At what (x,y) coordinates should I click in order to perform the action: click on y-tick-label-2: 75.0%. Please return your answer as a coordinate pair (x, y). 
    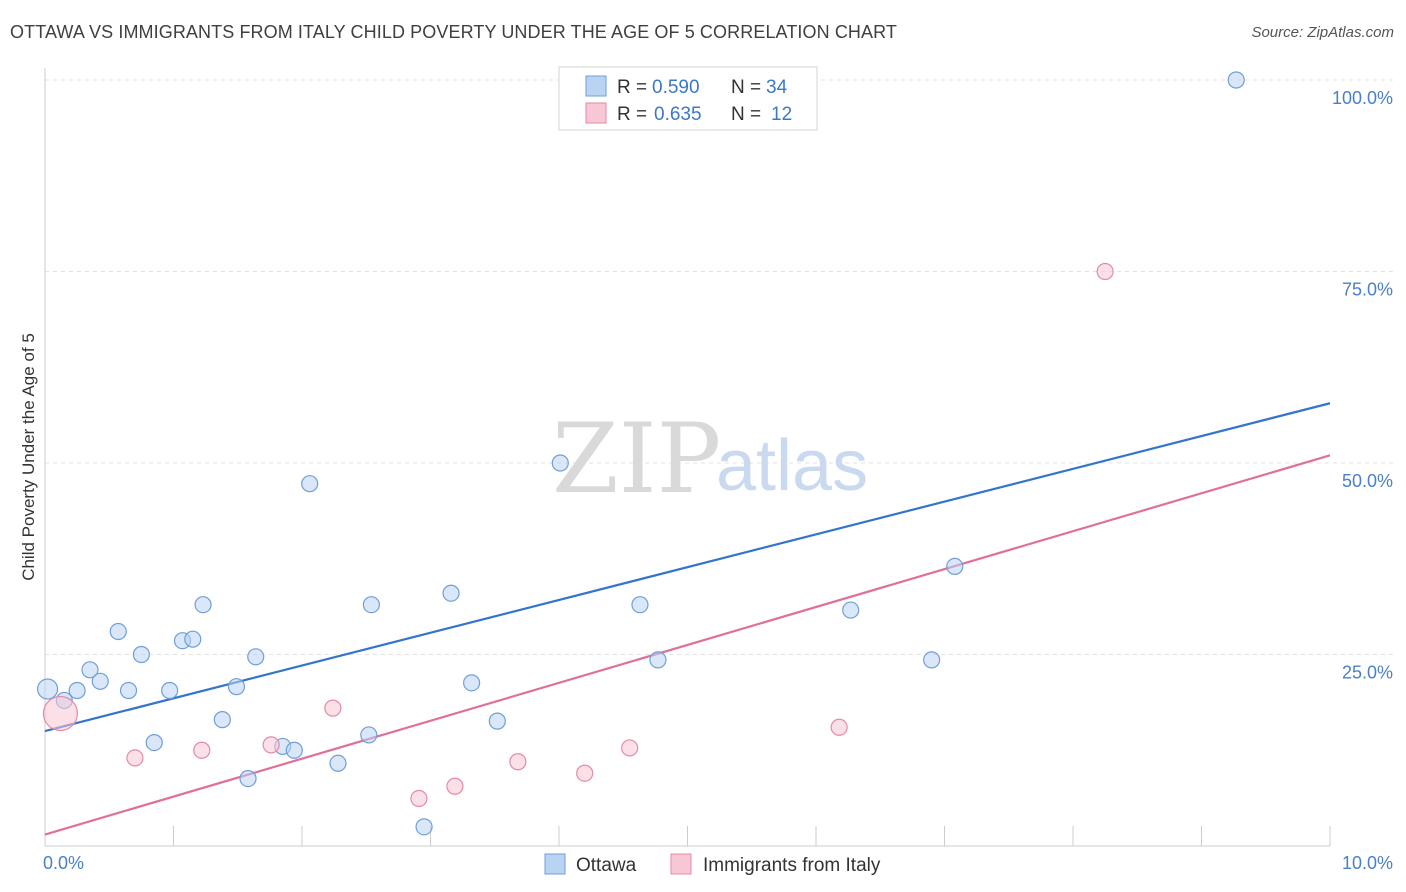
    Looking at the image, I should click on (1367, 290).